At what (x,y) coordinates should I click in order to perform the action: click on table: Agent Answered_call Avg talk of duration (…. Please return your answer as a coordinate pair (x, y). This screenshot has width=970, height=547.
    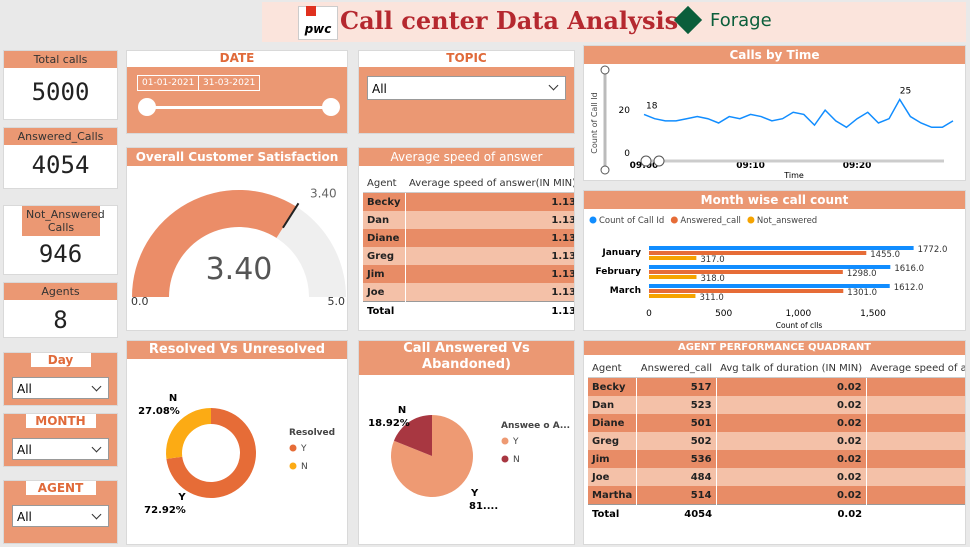
    Looking at the image, I should click on (774, 439).